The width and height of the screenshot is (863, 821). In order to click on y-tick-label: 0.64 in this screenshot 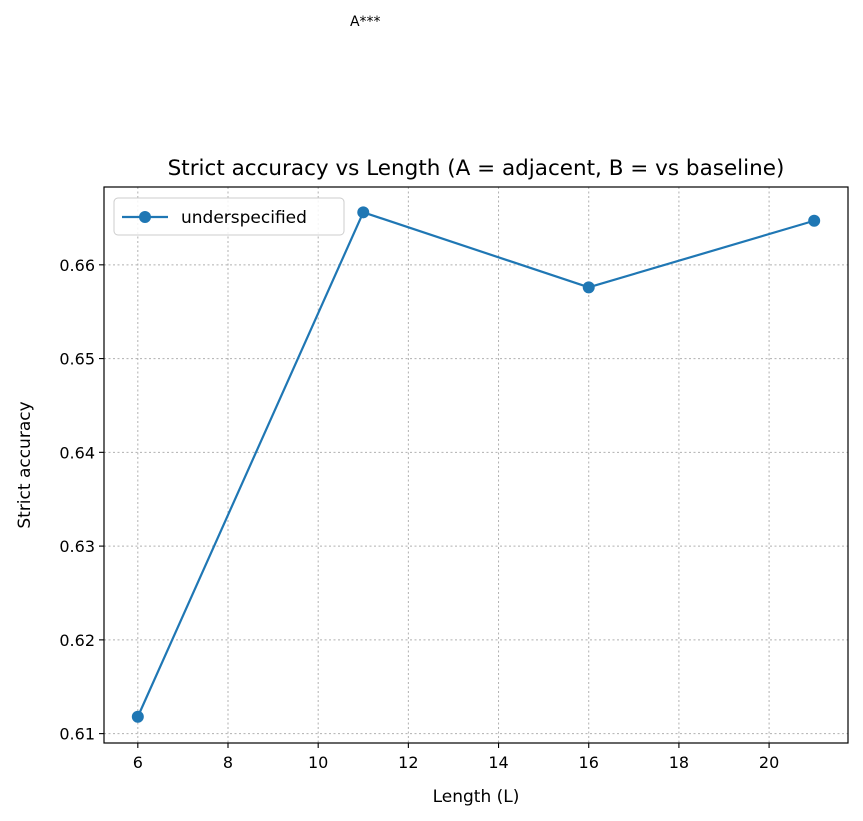, I will do `click(77, 452)`.